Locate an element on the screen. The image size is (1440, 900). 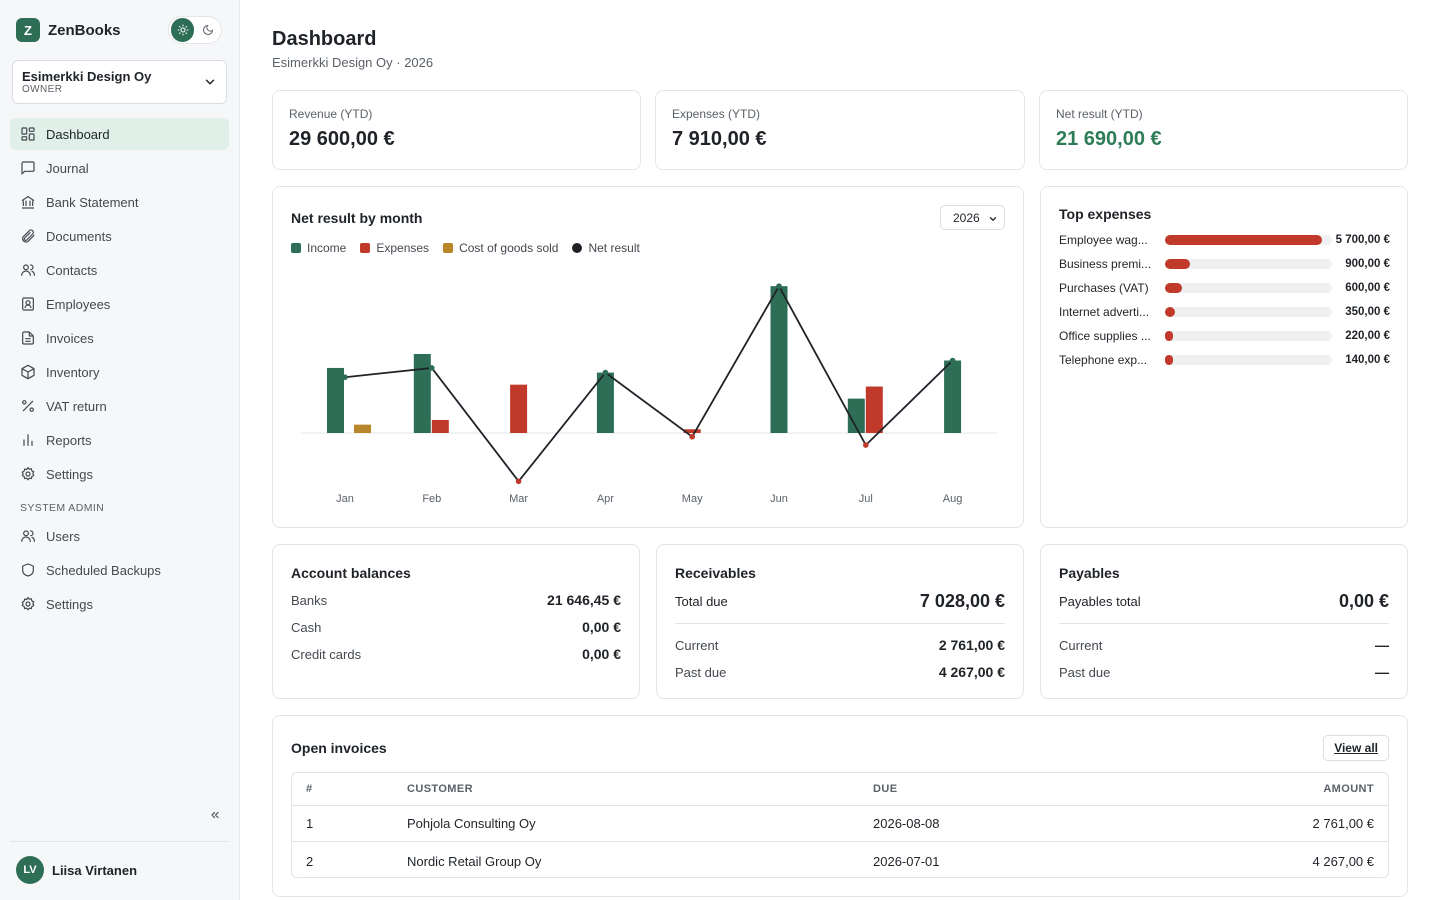
sidebar-item-users: Users is located at coordinates (119, 536).